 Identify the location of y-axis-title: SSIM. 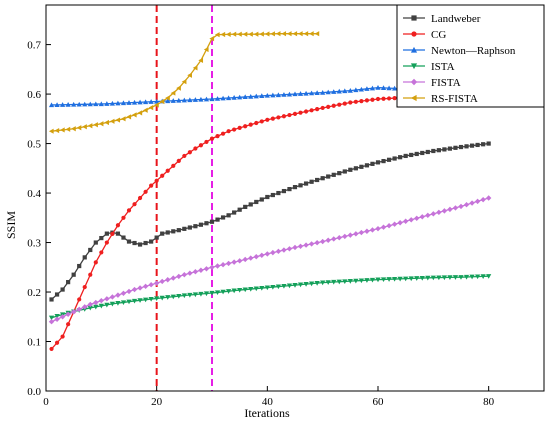
(11, 225).